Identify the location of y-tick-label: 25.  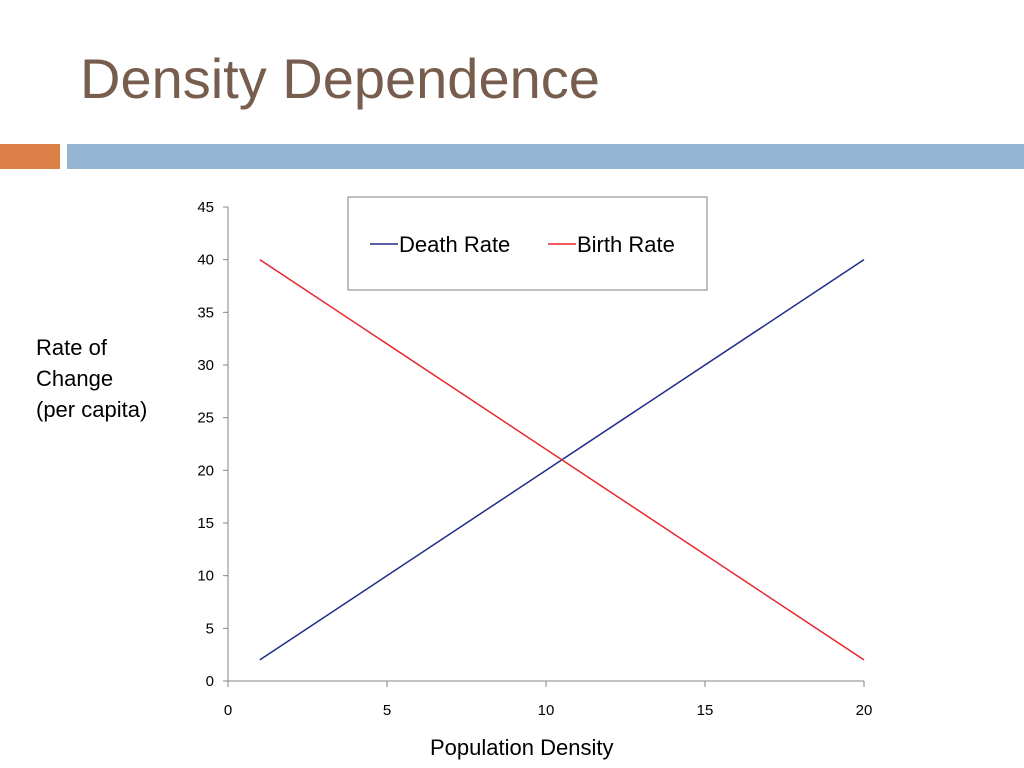
(205, 418).